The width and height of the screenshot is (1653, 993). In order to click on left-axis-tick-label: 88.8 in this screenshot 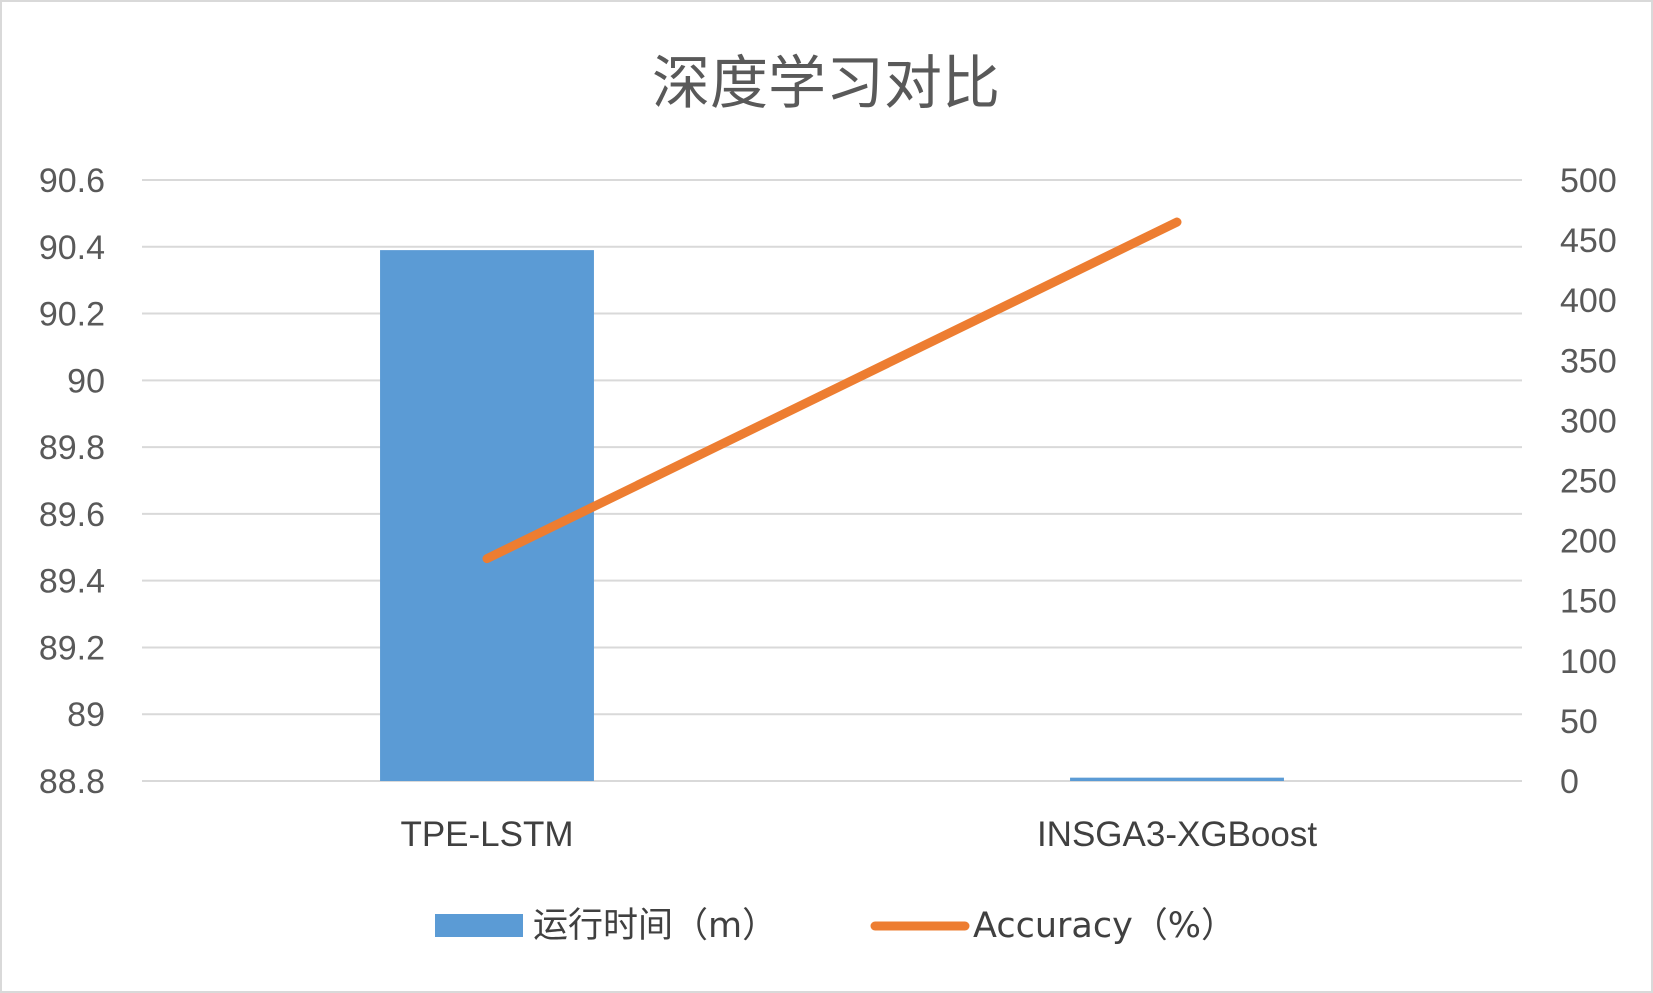, I will do `click(72, 782)`.